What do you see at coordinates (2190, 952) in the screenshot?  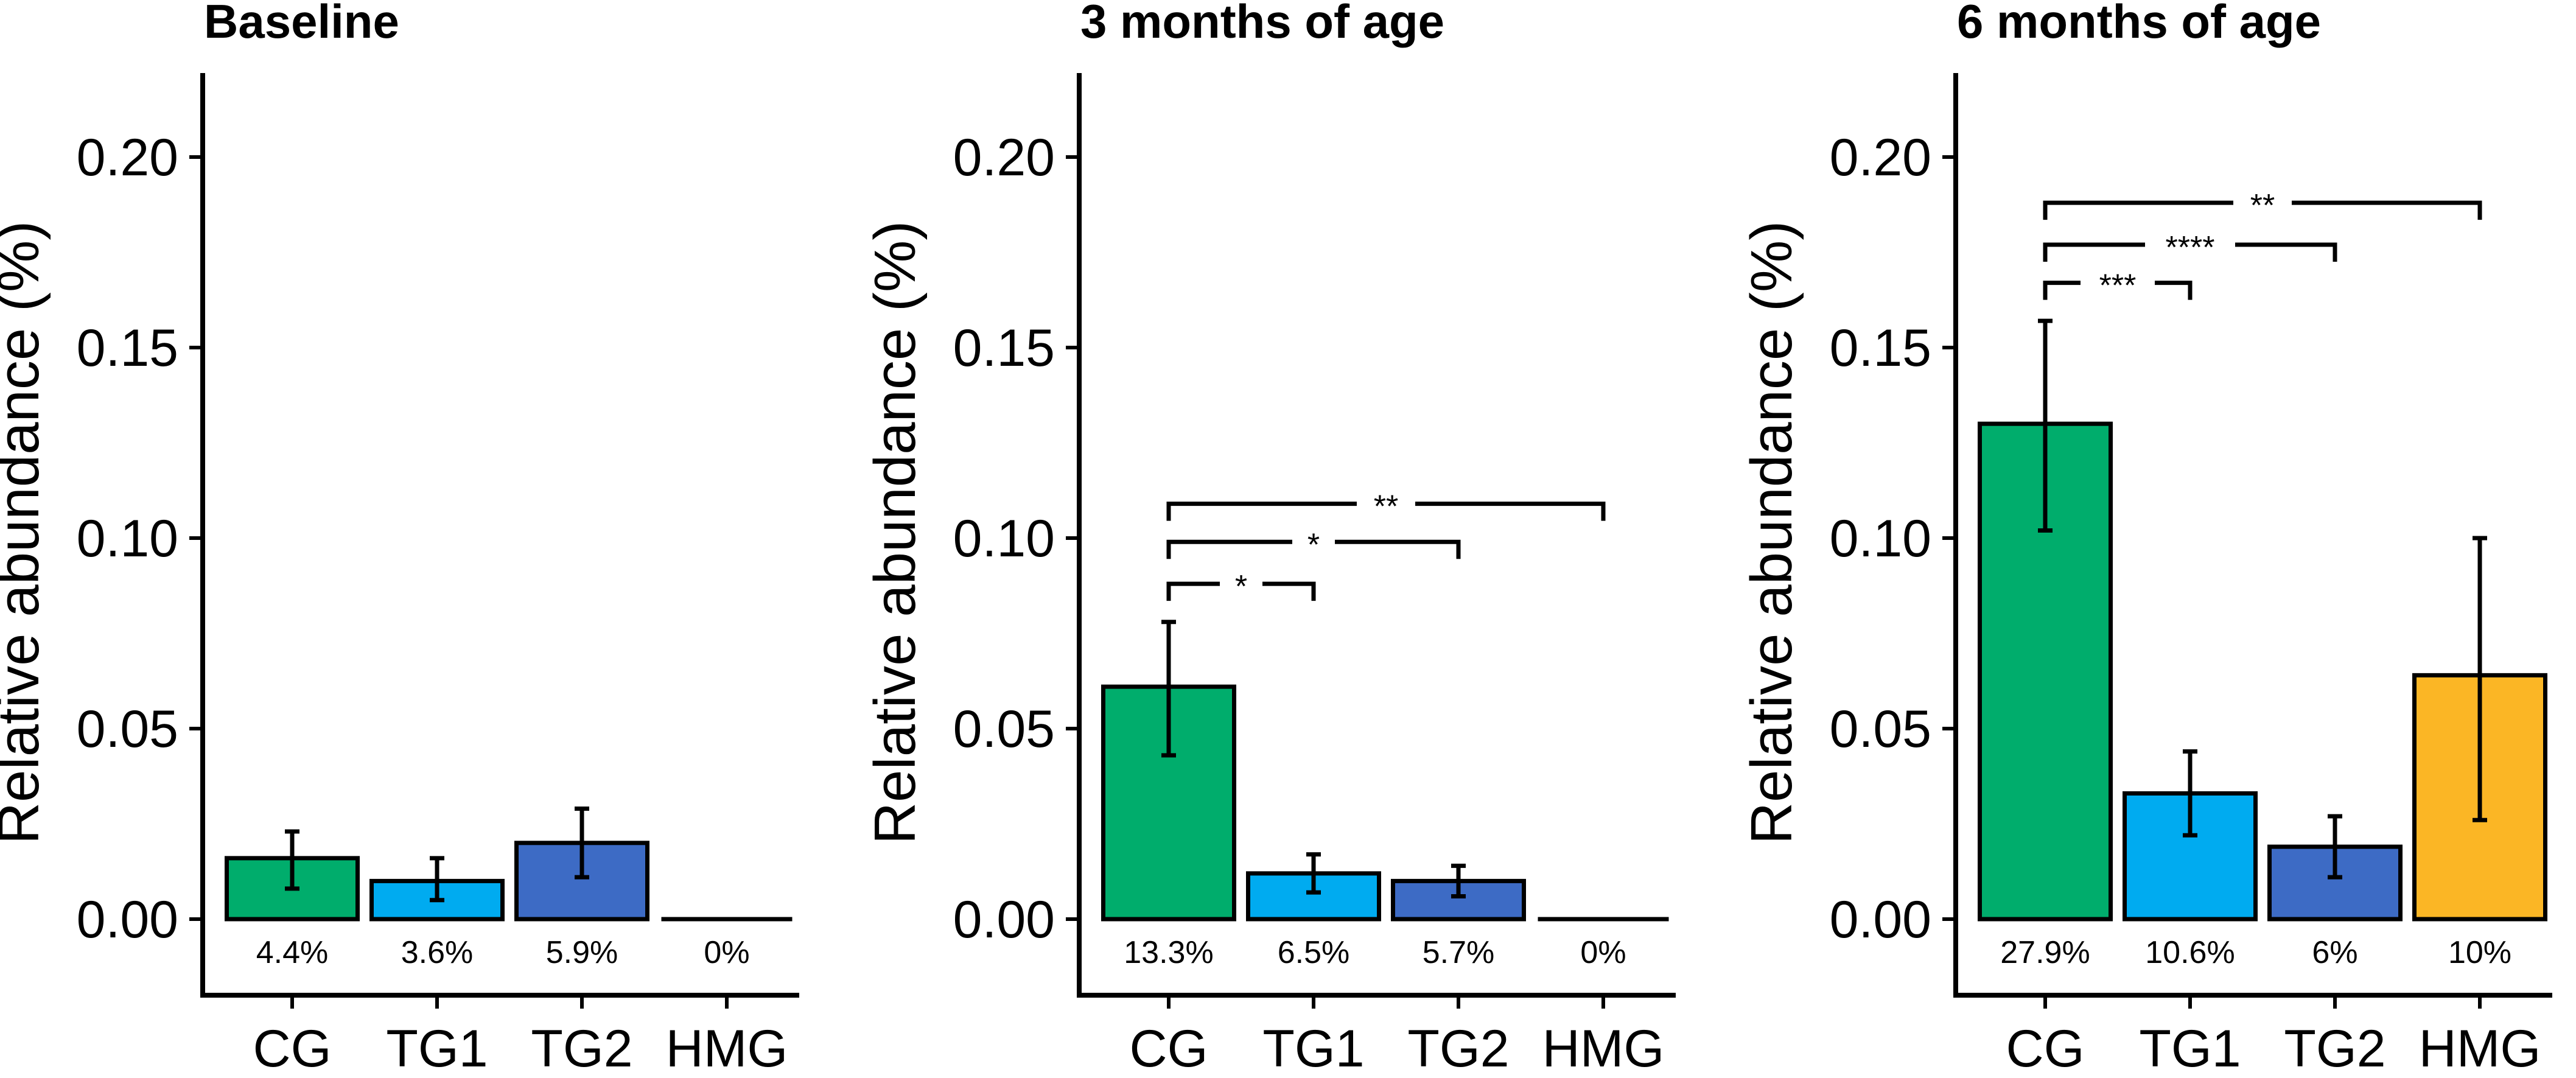 I see `percent-label: 10.6%` at bounding box center [2190, 952].